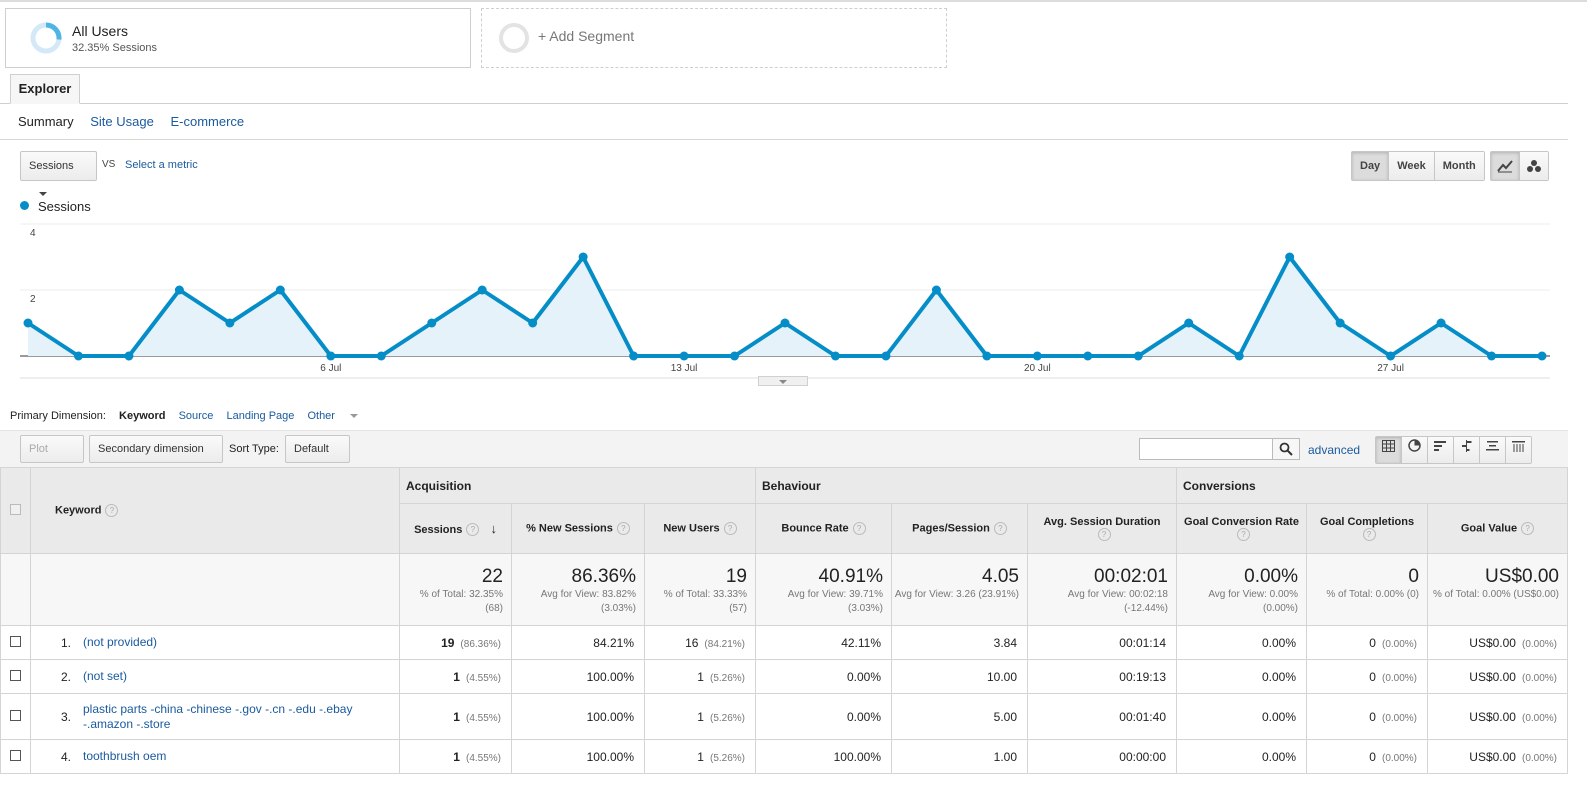 The image size is (1587, 785). What do you see at coordinates (215, 642) in the screenshot?
I see `keyword-cell: 1. (not provided)` at bounding box center [215, 642].